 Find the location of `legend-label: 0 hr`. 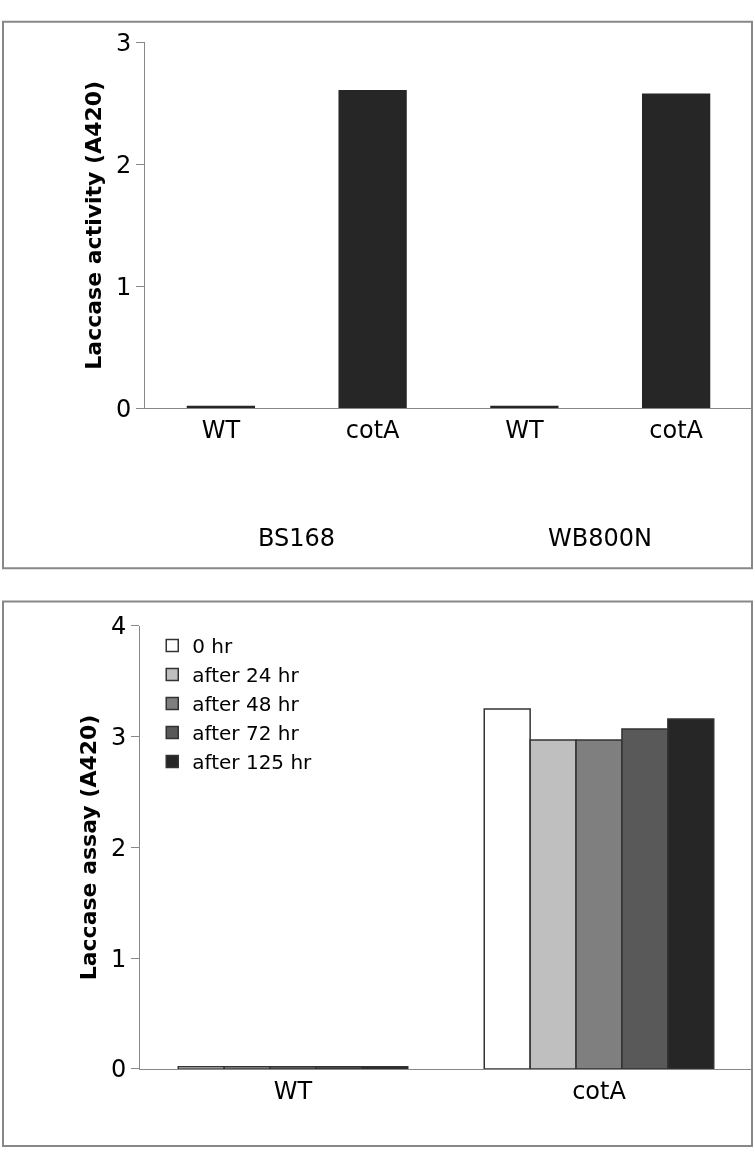

legend-label: 0 hr is located at coordinates (212, 646).